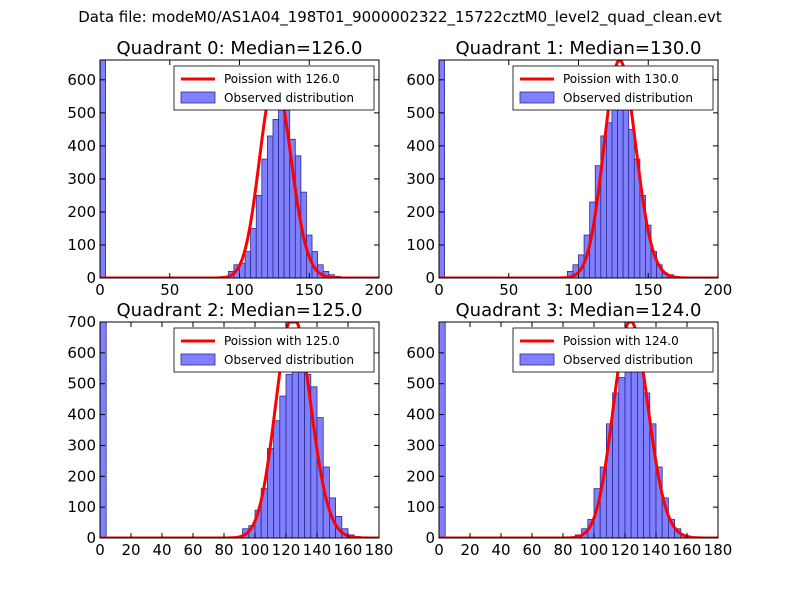 This screenshot has width=800, height=600. I want to click on legend-label-fit: Poission with 126.0, so click(282, 79).